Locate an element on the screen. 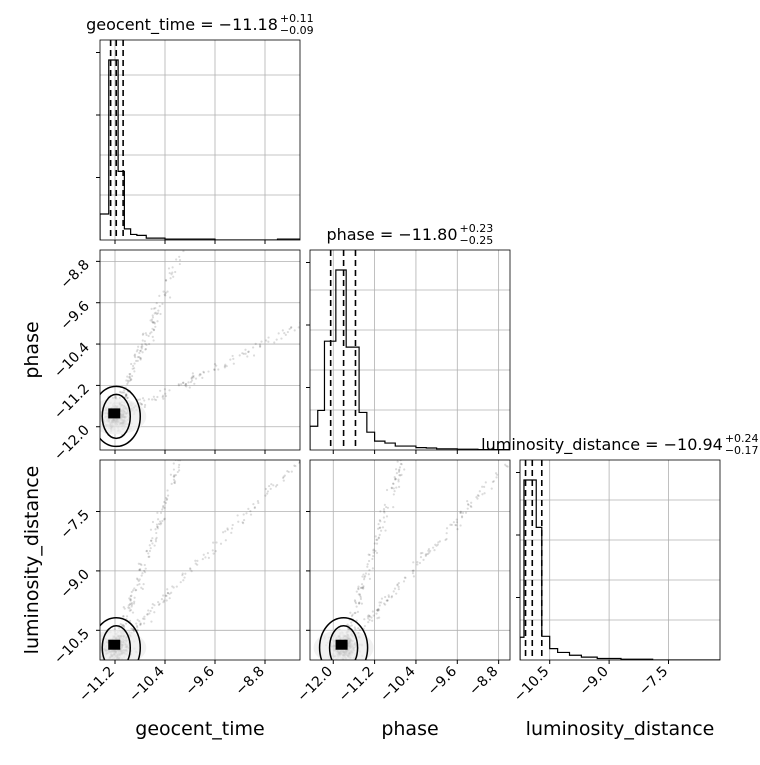 The width and height of the screenshot is (760, 765). x-tick-label: −11.2 is located at coordinates (97, 685).